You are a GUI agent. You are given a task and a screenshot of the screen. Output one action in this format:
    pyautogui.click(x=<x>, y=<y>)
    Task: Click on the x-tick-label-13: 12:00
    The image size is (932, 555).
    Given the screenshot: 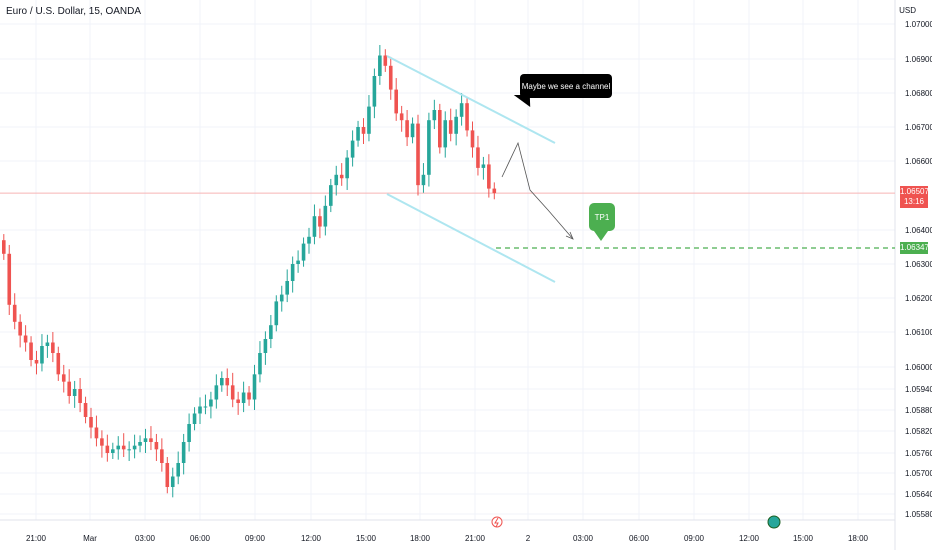 What is the action you would take?
    pyautogui.click(x=749, y=538)
    